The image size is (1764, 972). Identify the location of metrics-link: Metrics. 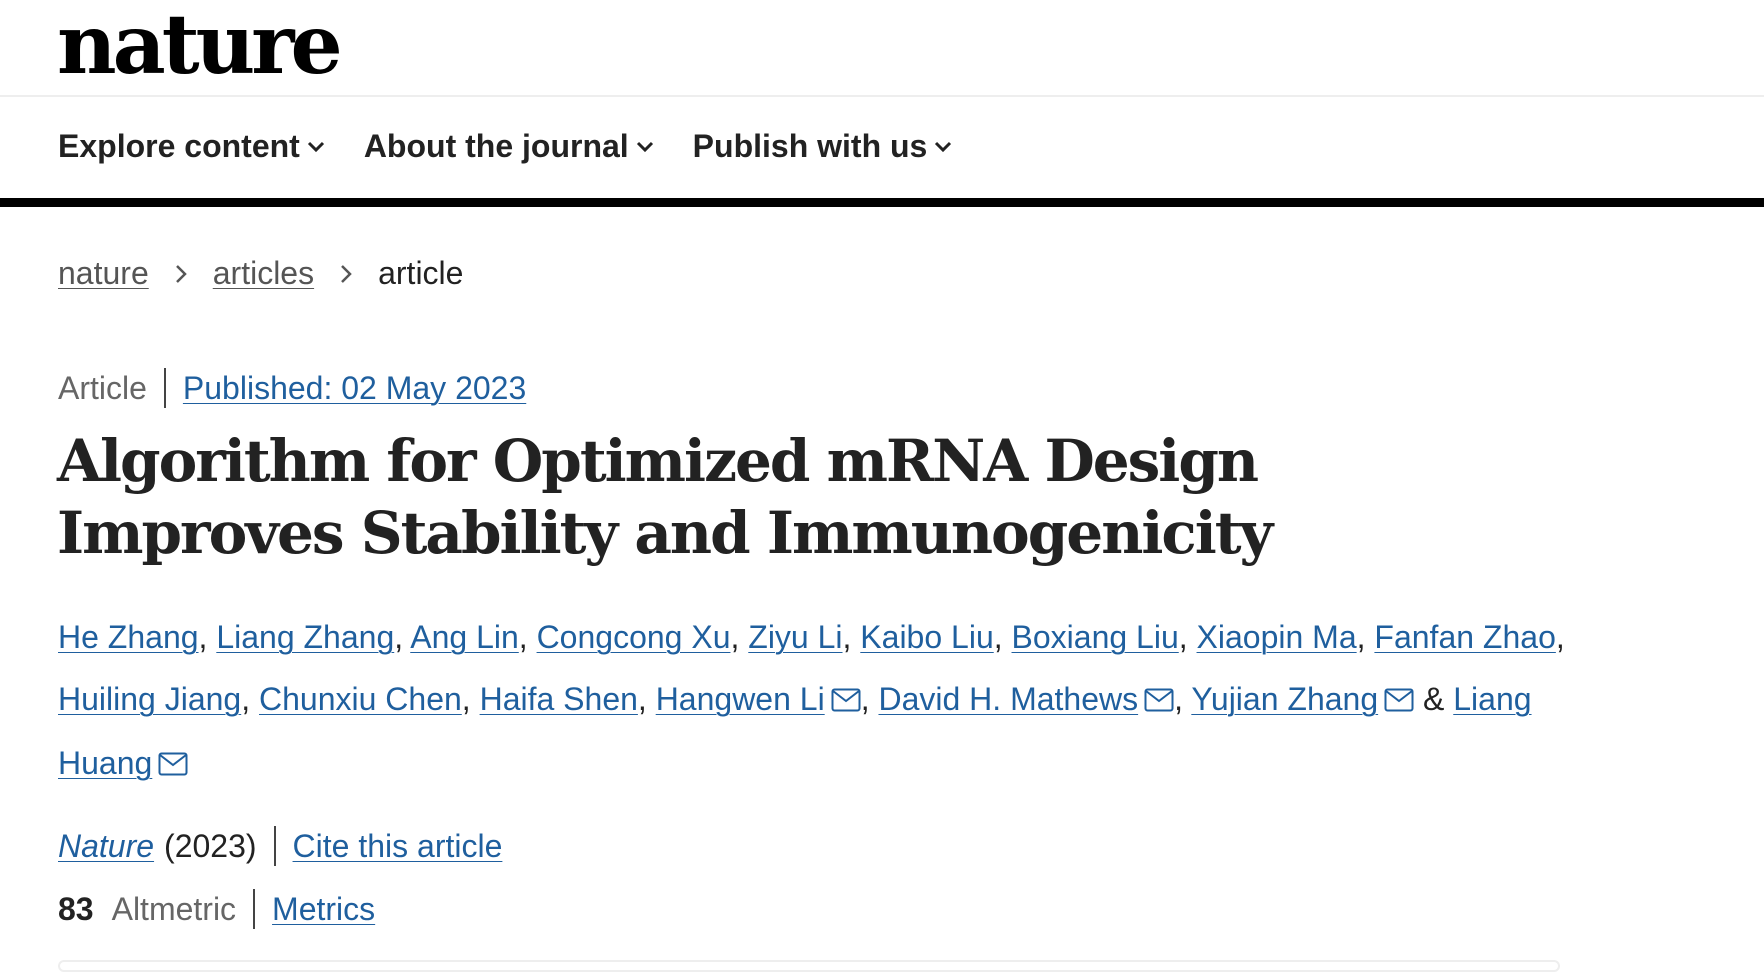
(324, 908).